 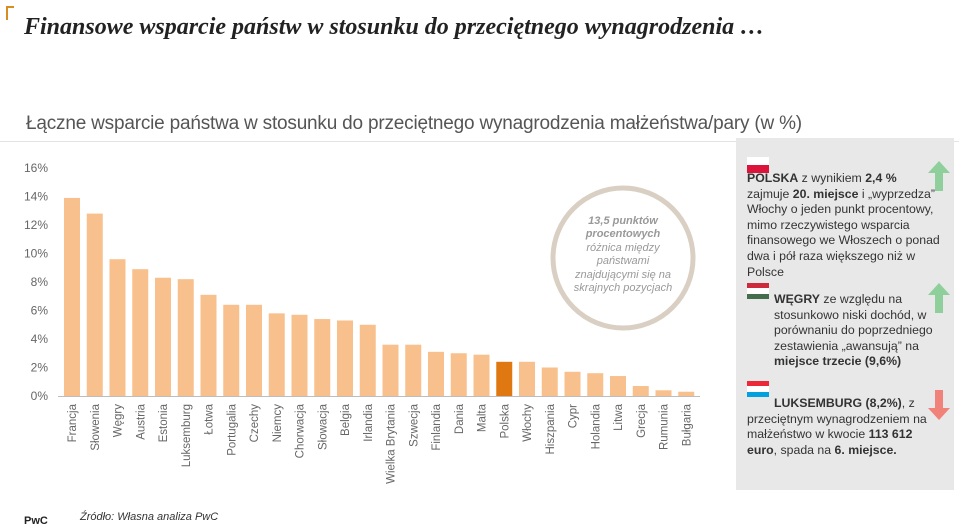 What do you see at coordinates (574, 416) in the screenshot?
I see `x-tick-label: Cypr` at bounding box center [574, 416].